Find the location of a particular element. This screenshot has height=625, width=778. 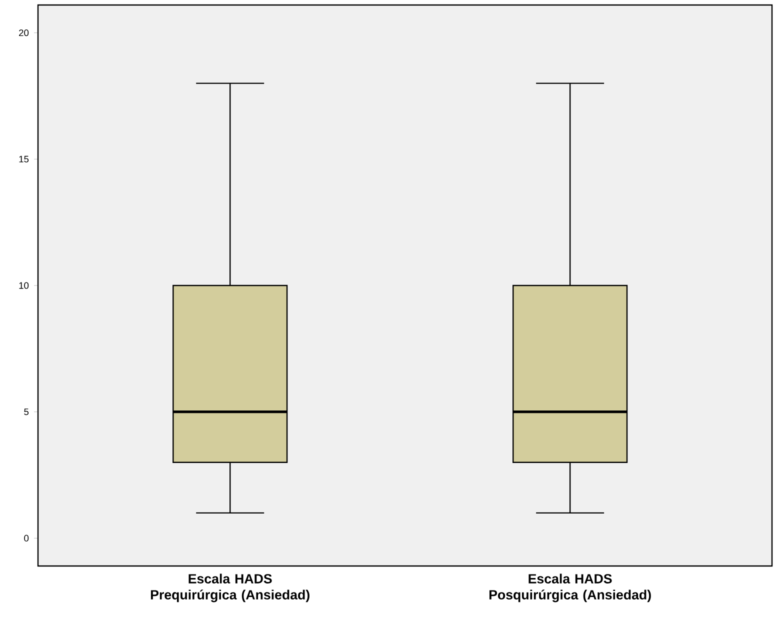

x-tick-label: Escala HADS Prequirúrgica (Ansiedad) is located at coordinates (230, 588).